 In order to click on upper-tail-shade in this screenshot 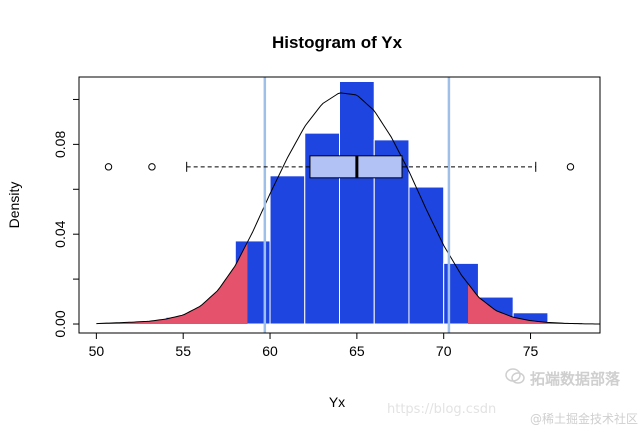, I will do `click(534, 304)`.